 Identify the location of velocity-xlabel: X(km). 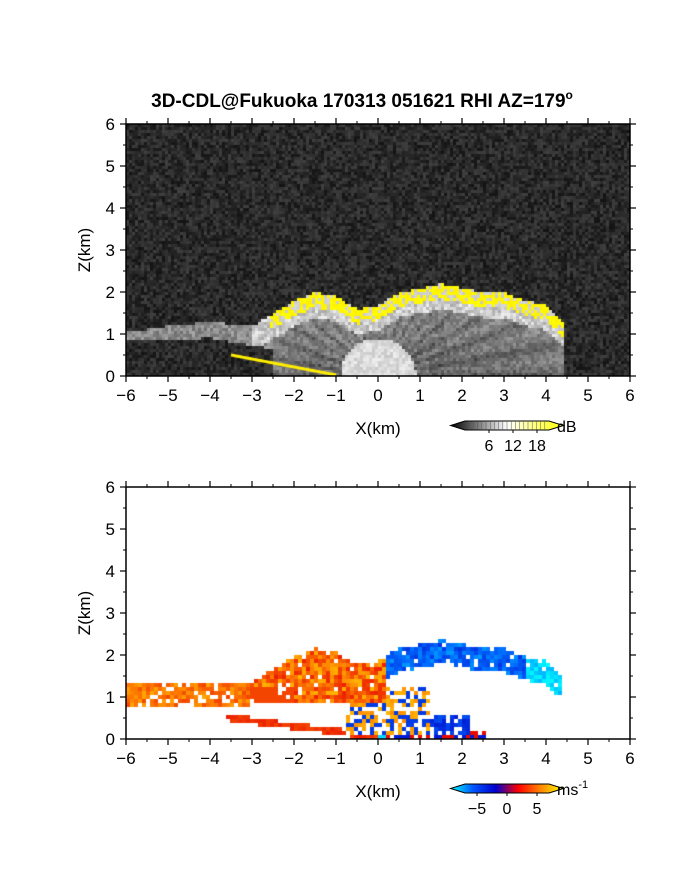
(377, 791).